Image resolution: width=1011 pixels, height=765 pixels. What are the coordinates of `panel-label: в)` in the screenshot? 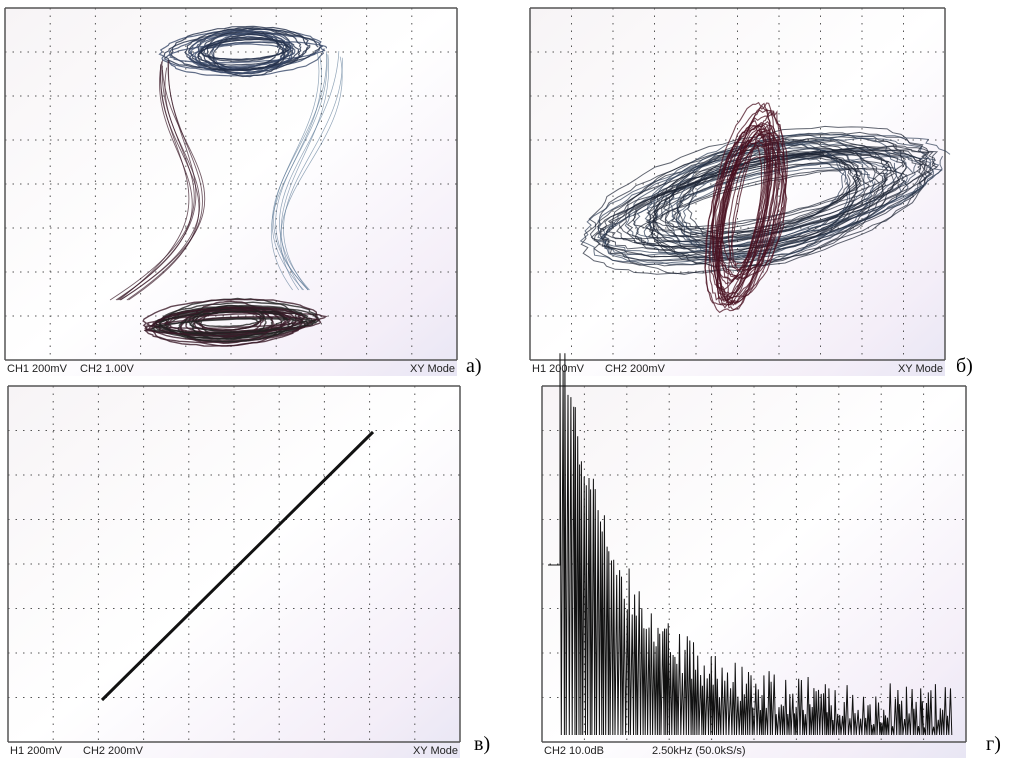 It's located at (482, 744).